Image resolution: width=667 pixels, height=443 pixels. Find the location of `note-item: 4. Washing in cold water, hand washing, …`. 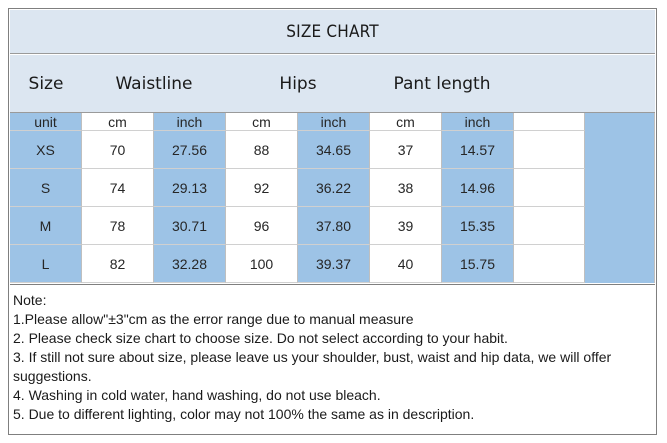

note-item: 4. Washing in cold water, hand washing, … is located at coordinates (197, 395).